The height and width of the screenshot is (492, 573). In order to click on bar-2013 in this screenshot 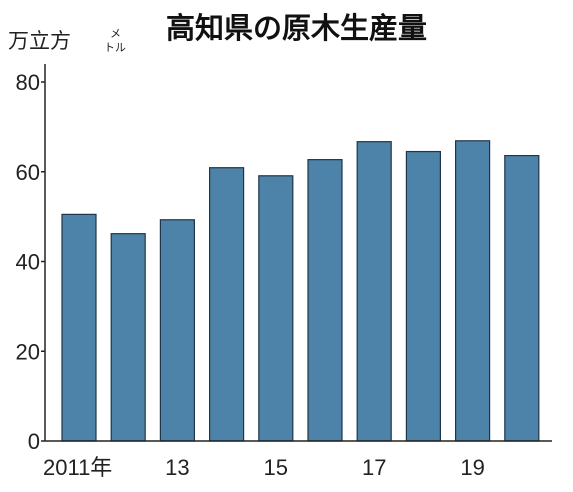, I will do `click(177, 330)`.